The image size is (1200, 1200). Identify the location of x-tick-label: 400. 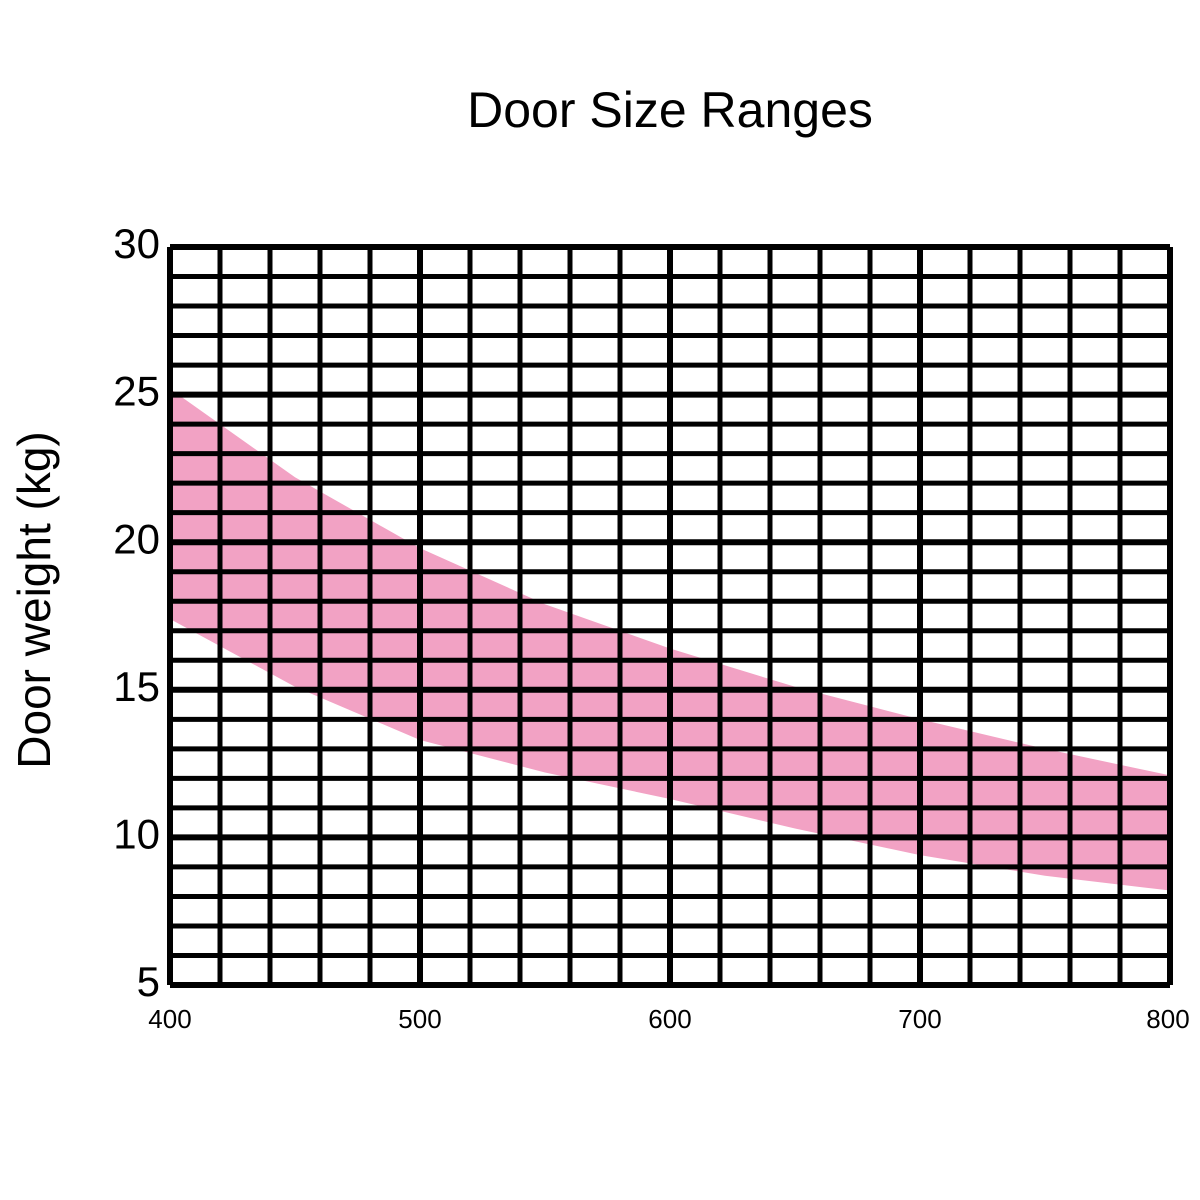
(169, 1019).